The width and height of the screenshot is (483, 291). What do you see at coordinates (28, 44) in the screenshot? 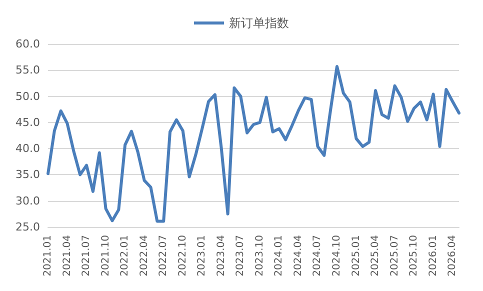
I see `y-tick-label: 60.0` at bounding box center [28, 44].